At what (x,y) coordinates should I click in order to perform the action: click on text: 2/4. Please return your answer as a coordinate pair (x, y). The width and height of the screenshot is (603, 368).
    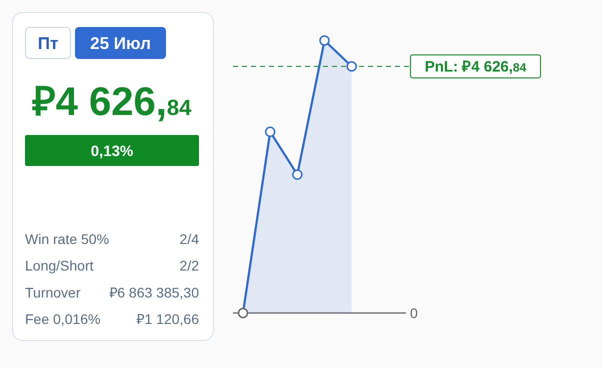
    Looking at the image, I should click on (190, 239).